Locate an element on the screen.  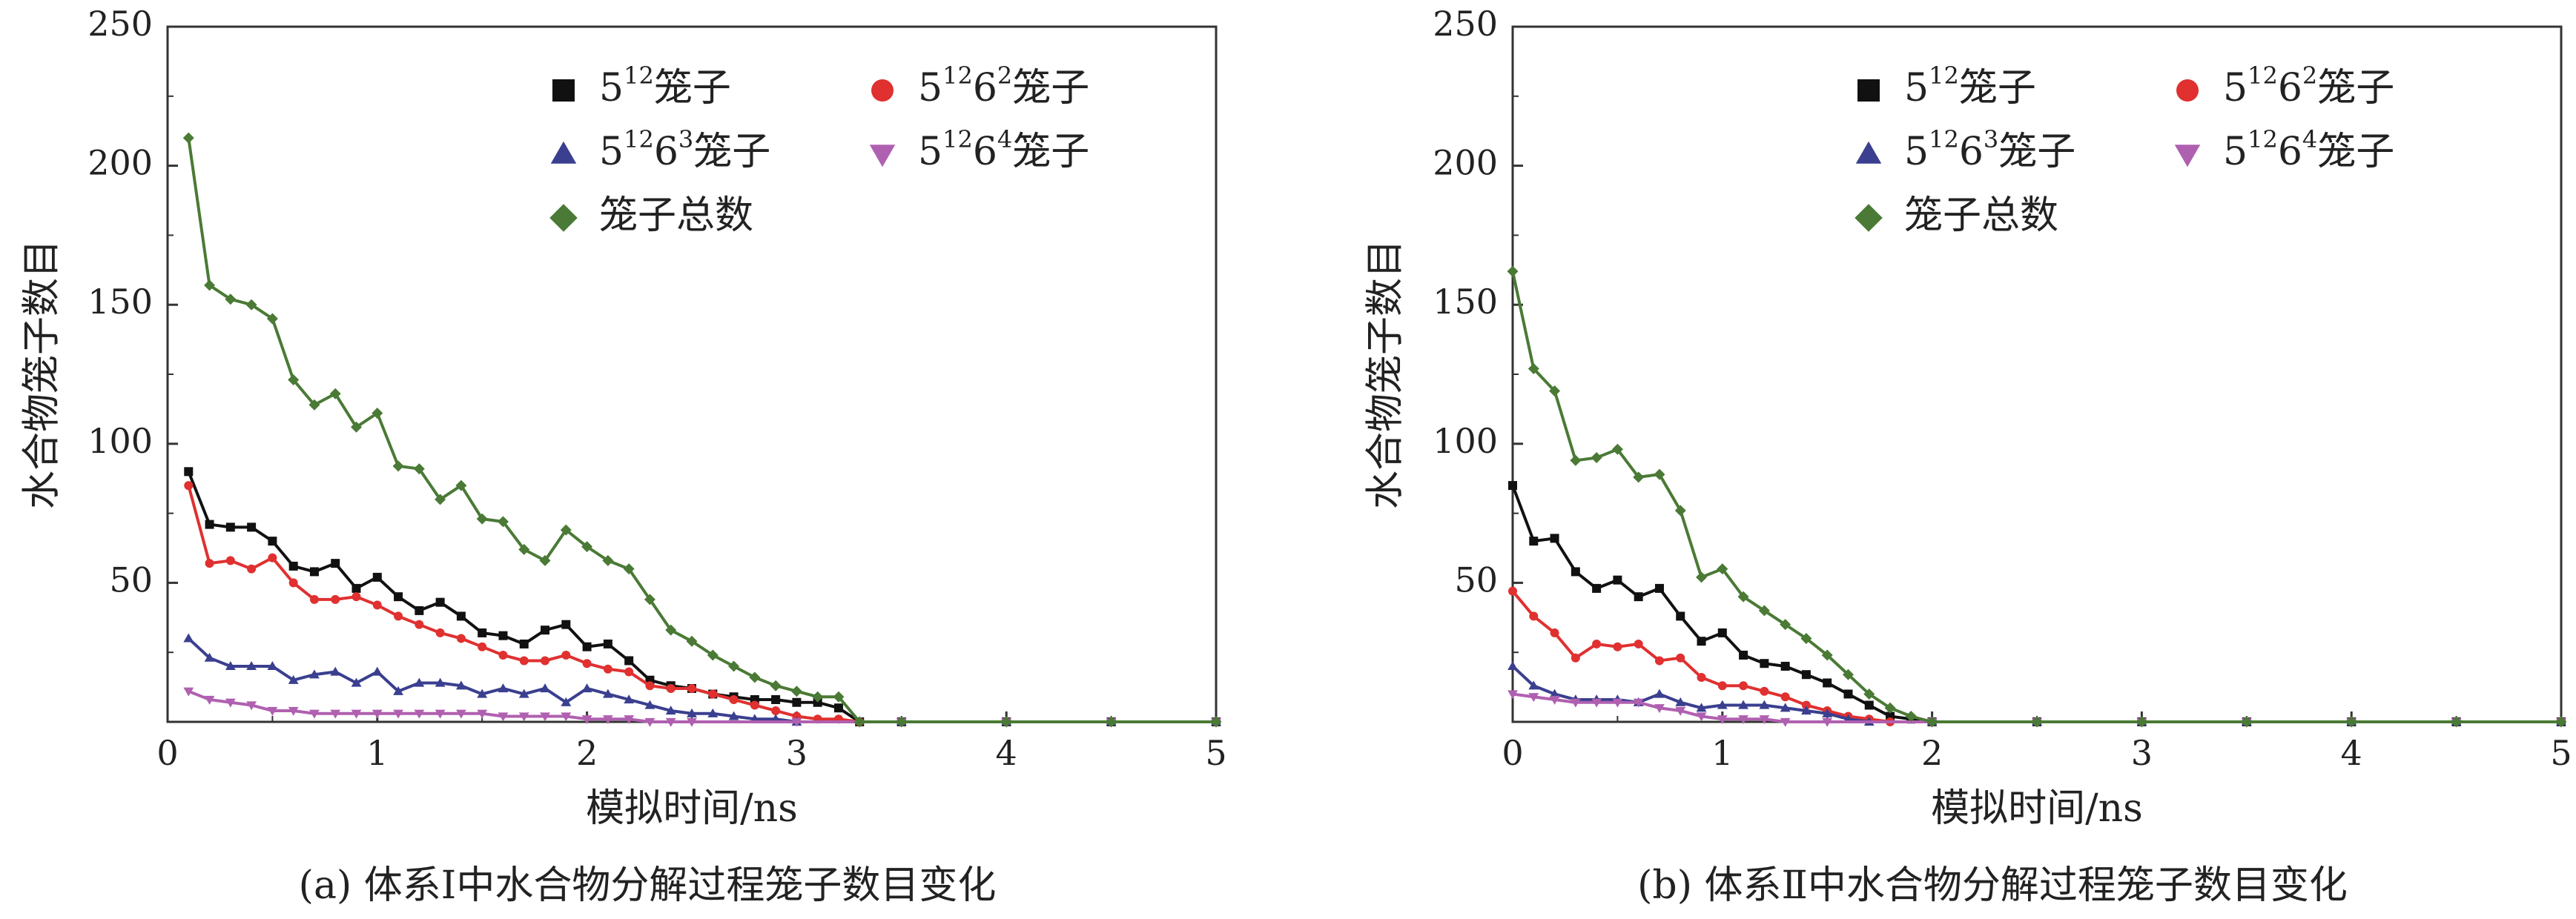
legend-label-part: 4 is located at coordinates (2309, 139).